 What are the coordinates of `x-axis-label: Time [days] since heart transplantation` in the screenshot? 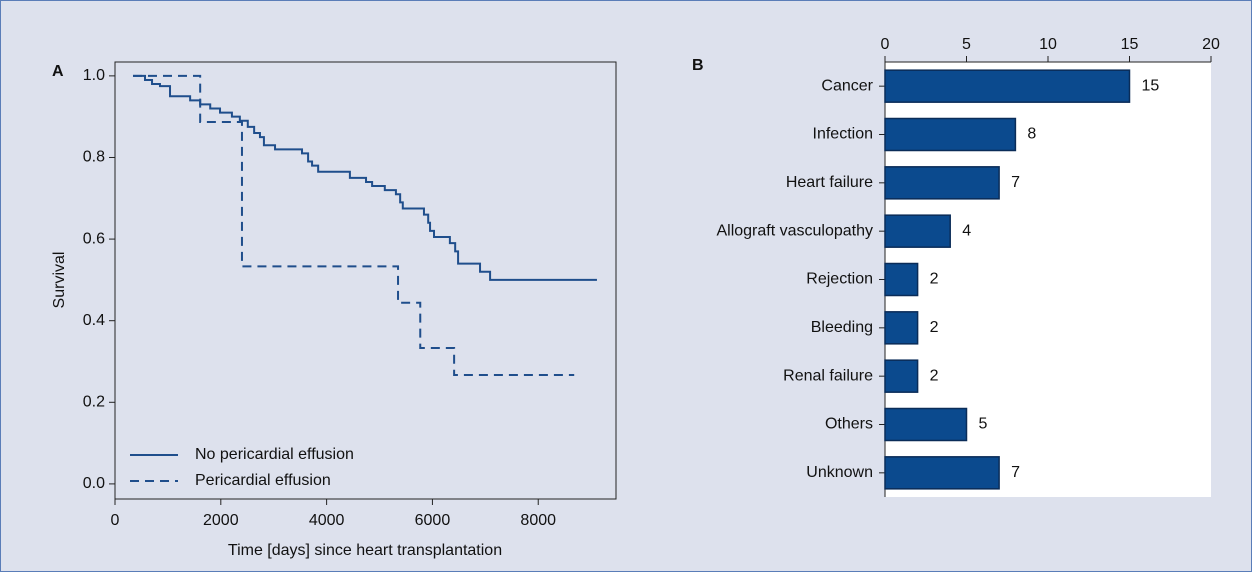 It's located at (365, 550).